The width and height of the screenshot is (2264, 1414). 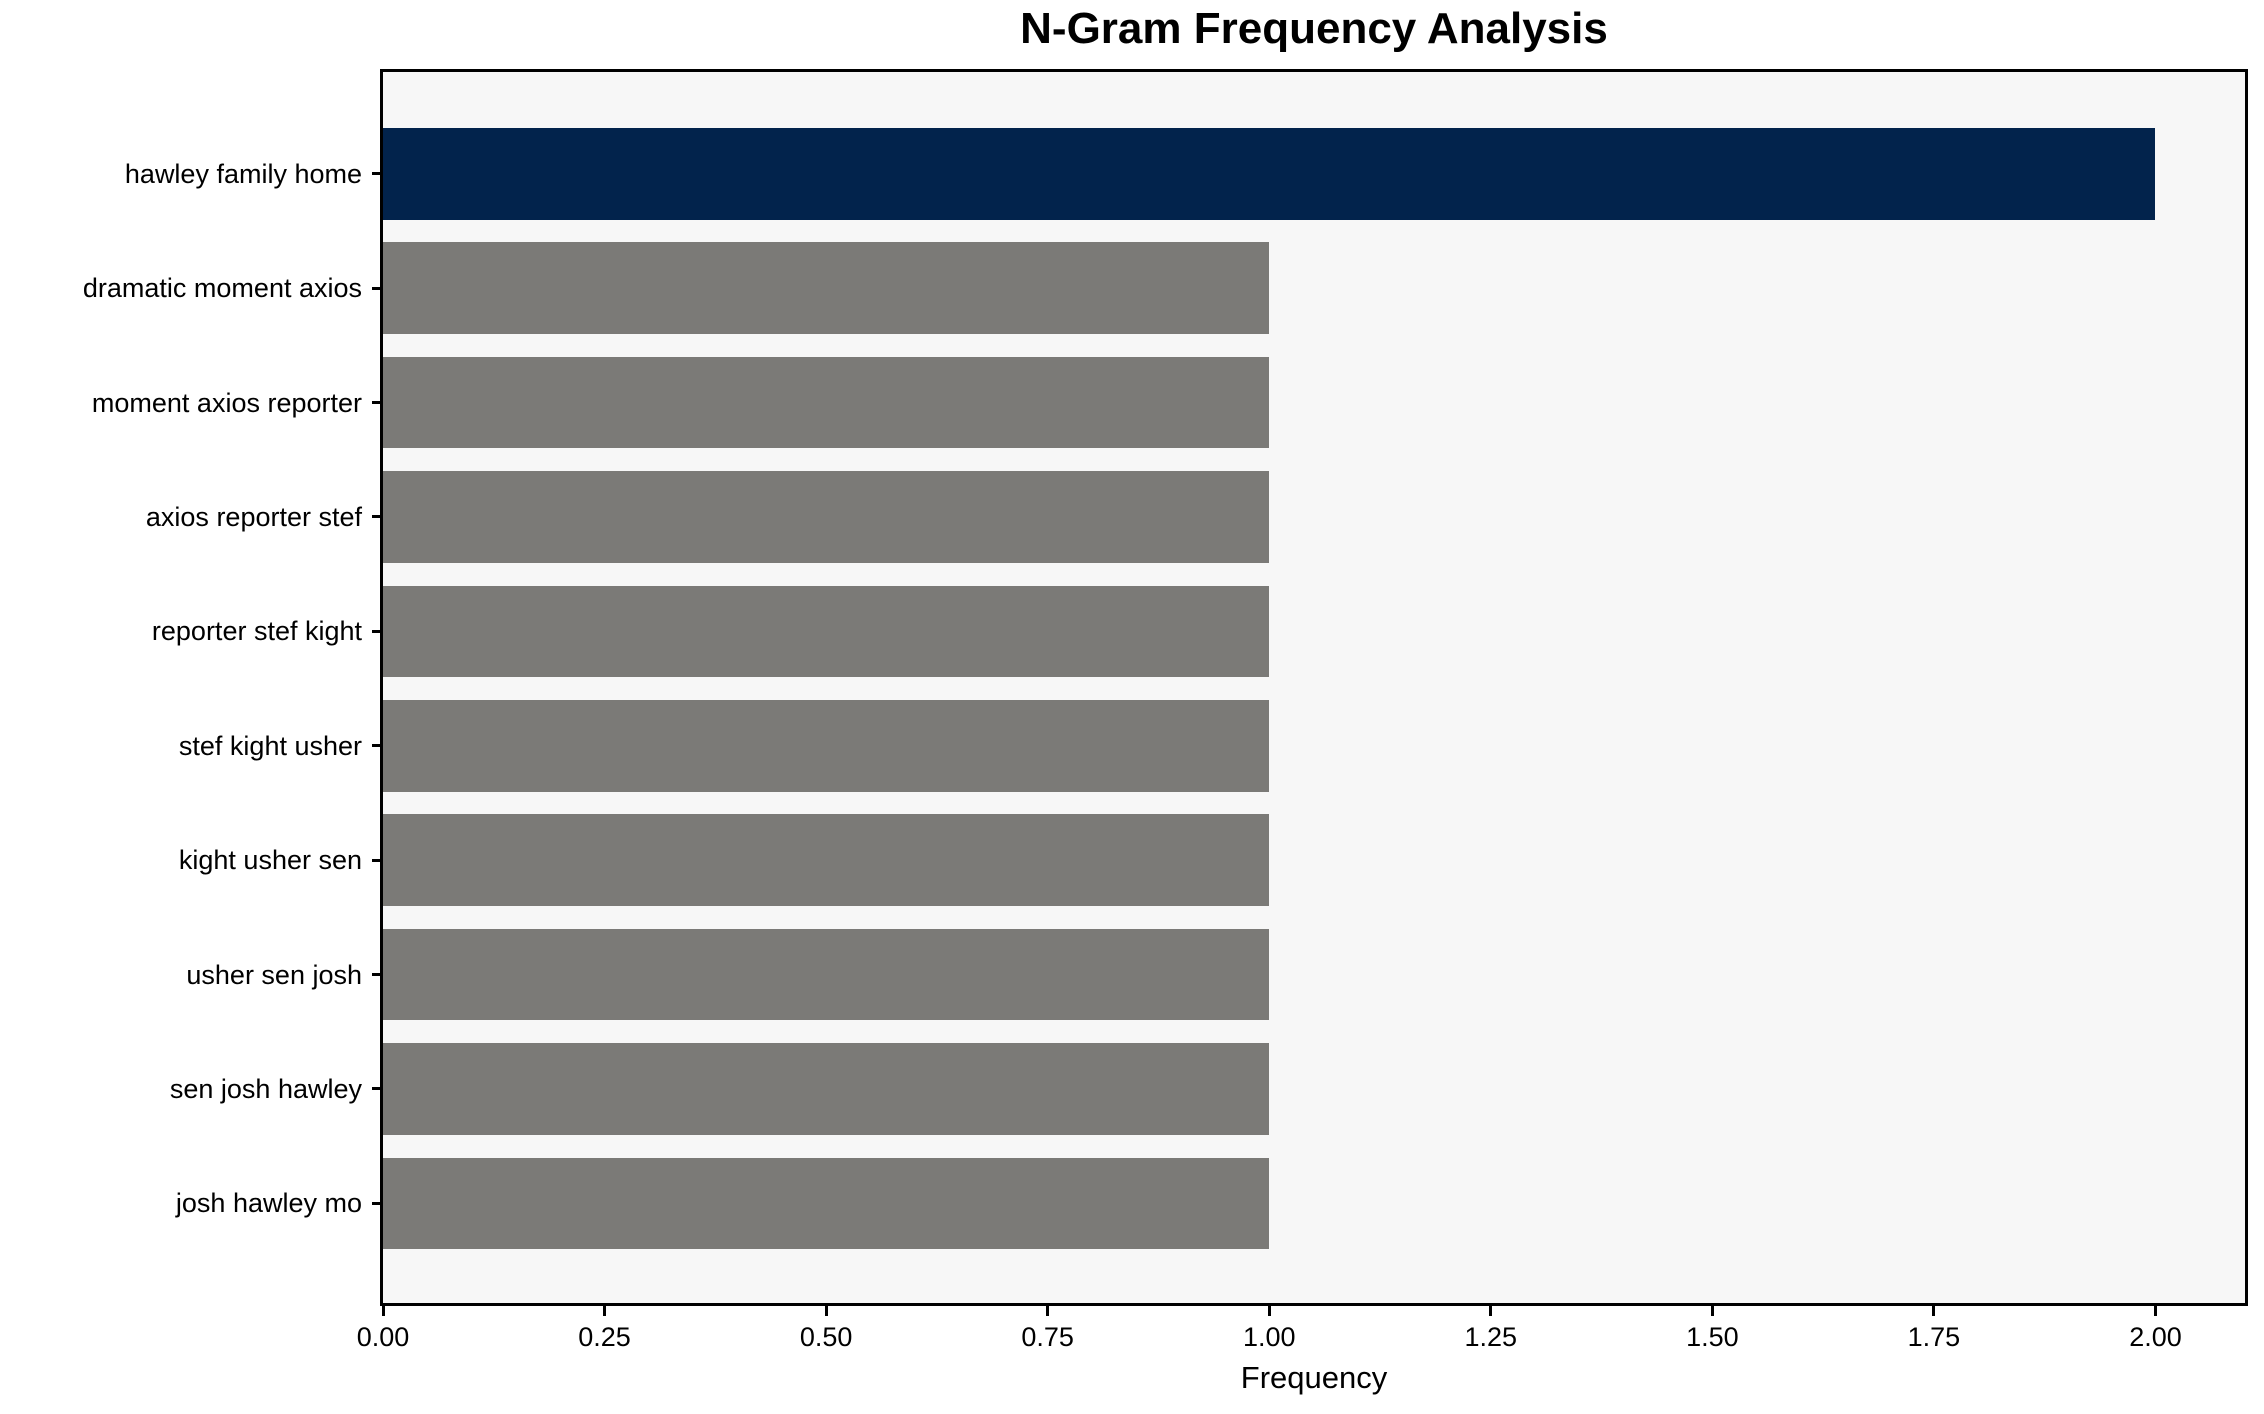 I want to click on y-tick-label: hawley family home, so click(x=243, y=173).